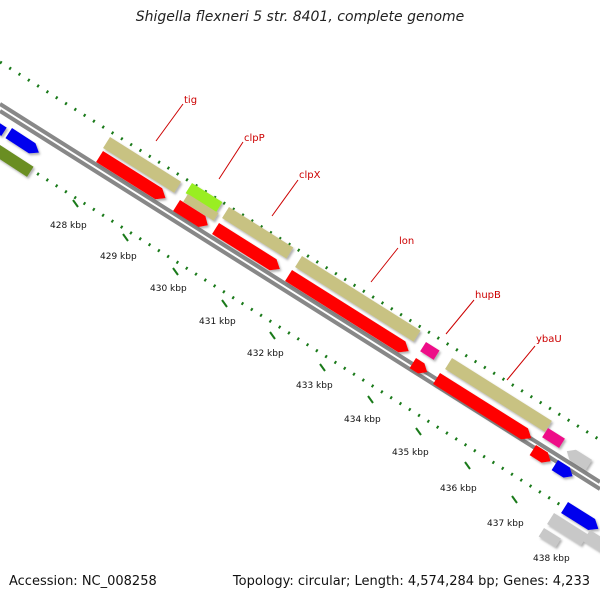  What do you see at coordinates (190, 100) in the screenshot?
I see `gene-label-tig: tig` at bounding box center [190, 100].